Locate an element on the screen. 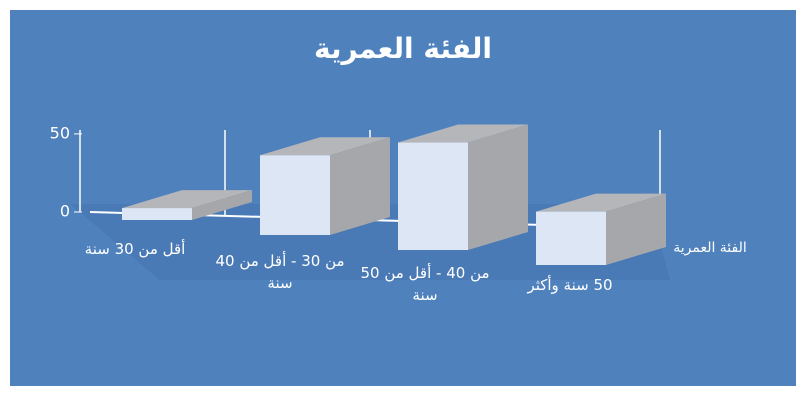  x-tick-label-box: 50 سنة وأكثر is located at coordinates (570, 285).